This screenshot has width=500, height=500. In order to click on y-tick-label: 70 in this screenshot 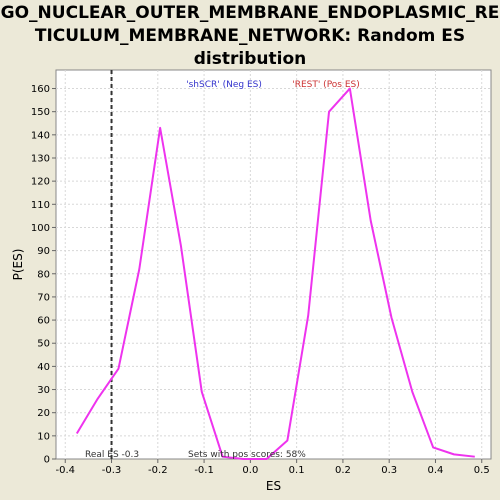, I will do `click(43, 297)`.